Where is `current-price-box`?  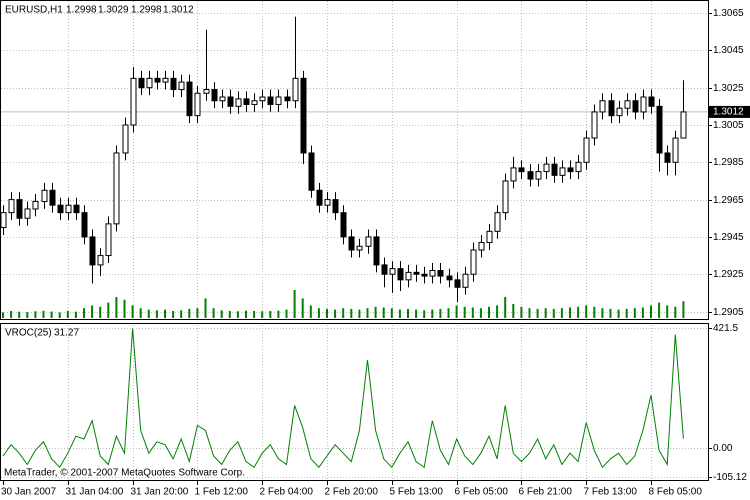 current-price-box is located at coordinates (729, 111).